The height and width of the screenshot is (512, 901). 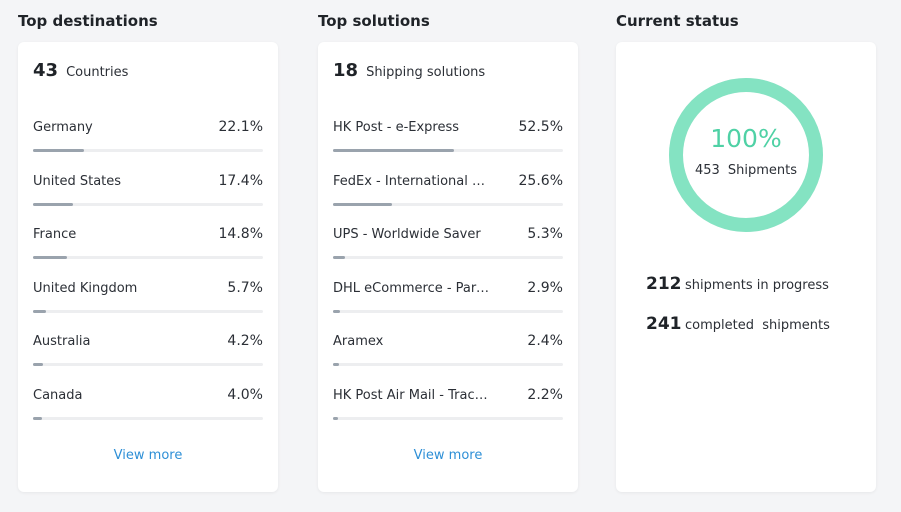 What do you see at coordinates (240, 234) in the screenshot?
I see `item-percent: 14.8%` at bounding box center [240, 234].